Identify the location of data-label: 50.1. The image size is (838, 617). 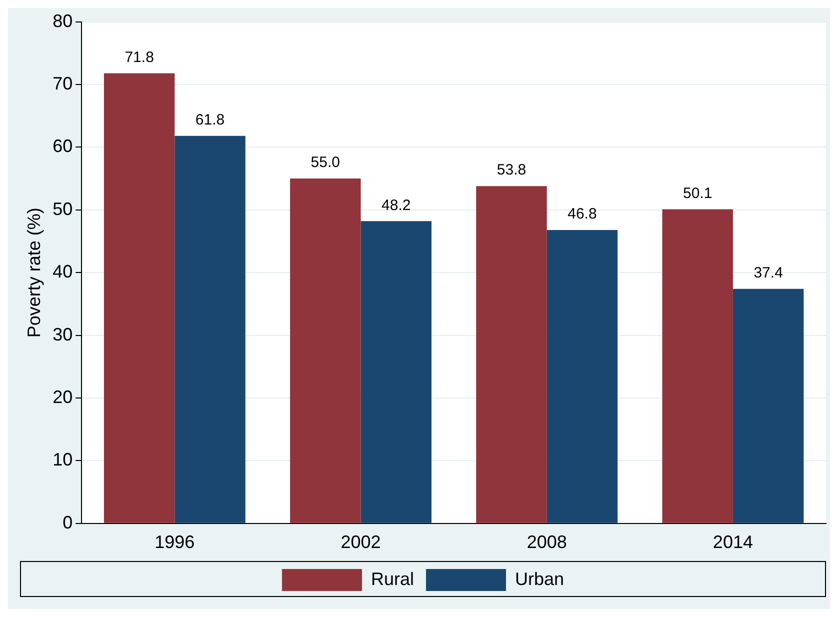
(697, 193).